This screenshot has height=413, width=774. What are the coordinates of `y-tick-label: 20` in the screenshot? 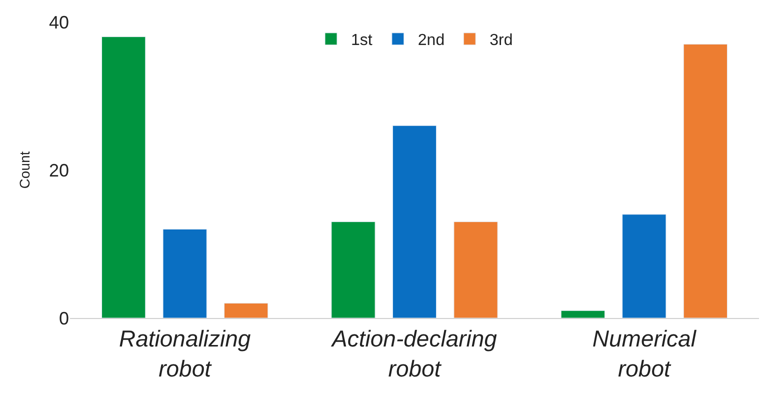 It's located at (58, 170).